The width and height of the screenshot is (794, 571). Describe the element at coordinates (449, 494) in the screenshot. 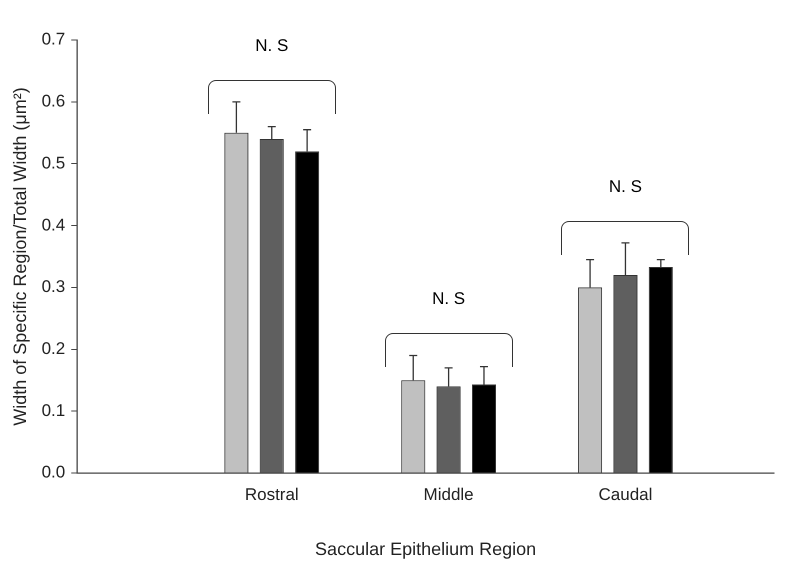

I see `x-tick-label: Middle` at that location.